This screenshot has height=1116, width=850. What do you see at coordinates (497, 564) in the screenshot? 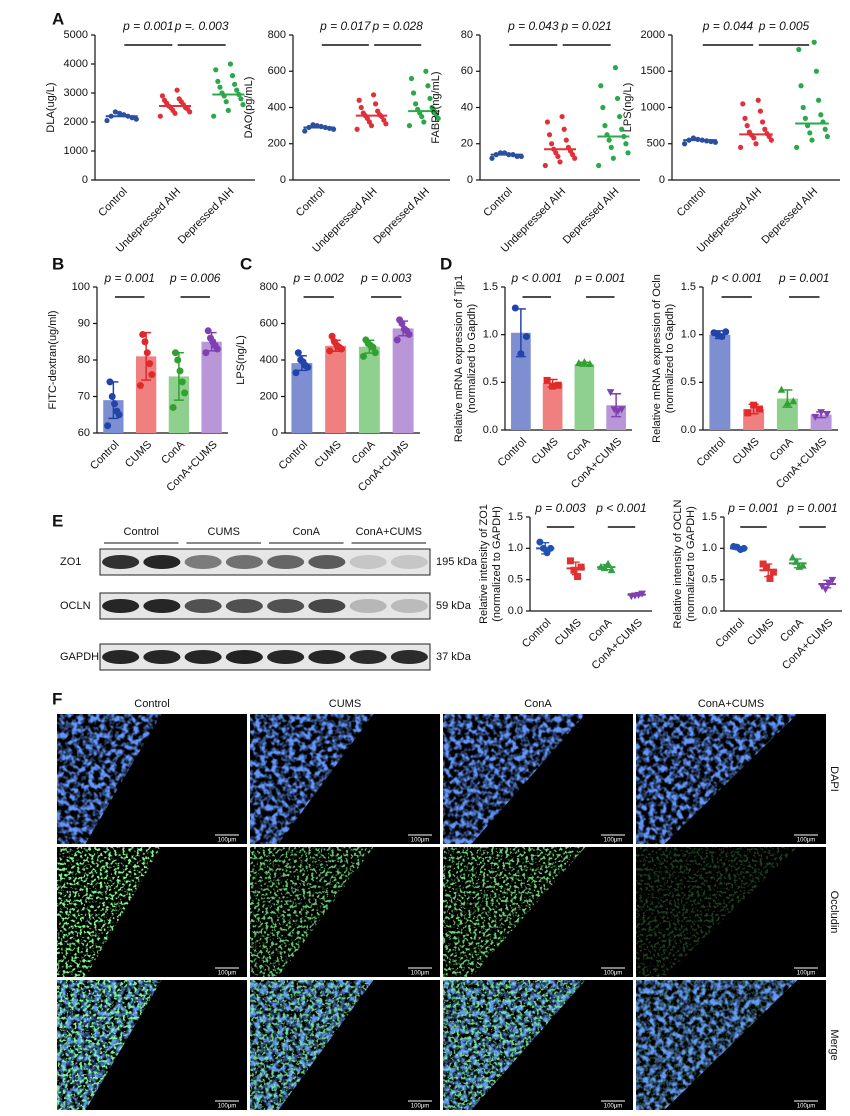
I see `y-axis-label: (normalized to GAPDH)` at bounding box center [497, 564].